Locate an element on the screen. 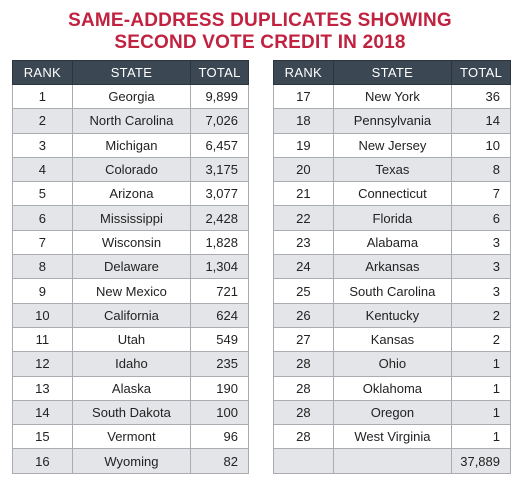  state-cell: Florida is located at coordinates (392, 218).